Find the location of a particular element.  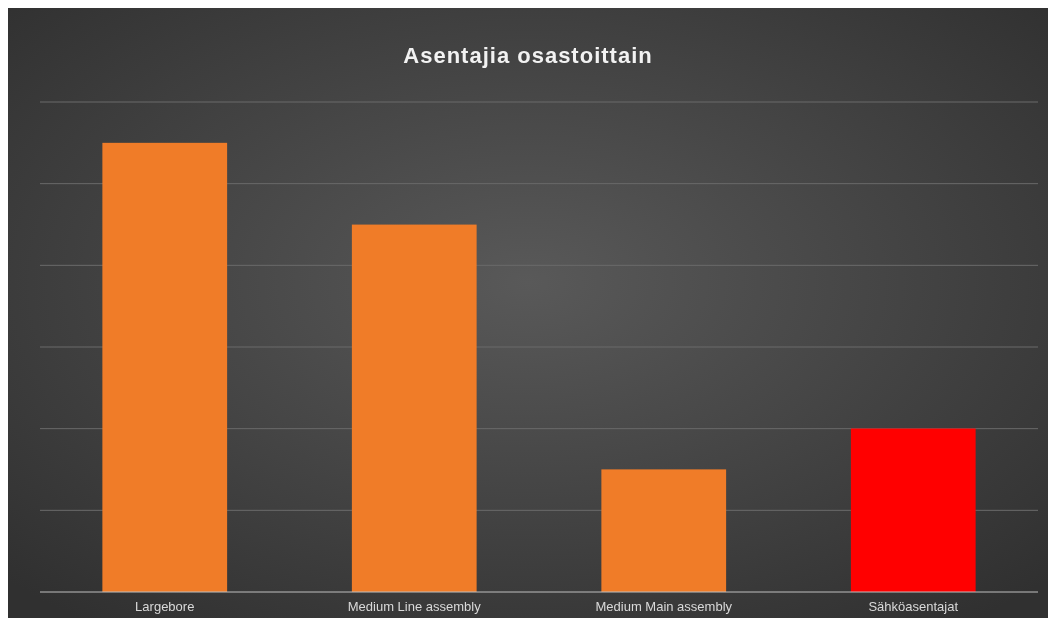

x-tick-label: Largebore is located at coordinates (165, 606).